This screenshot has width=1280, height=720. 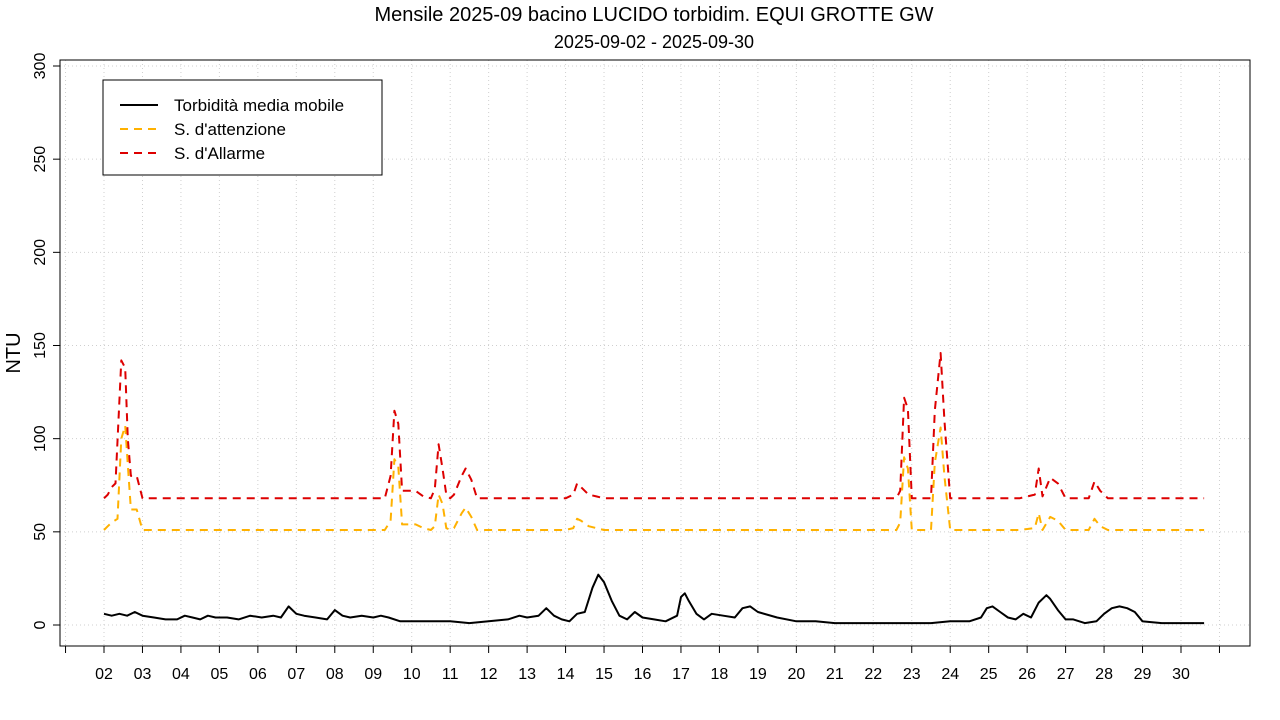 What do you see at coordinates (373, 674) in the screenshot?
I see `x-tick-label: 09` at bounding box center [373, 674].